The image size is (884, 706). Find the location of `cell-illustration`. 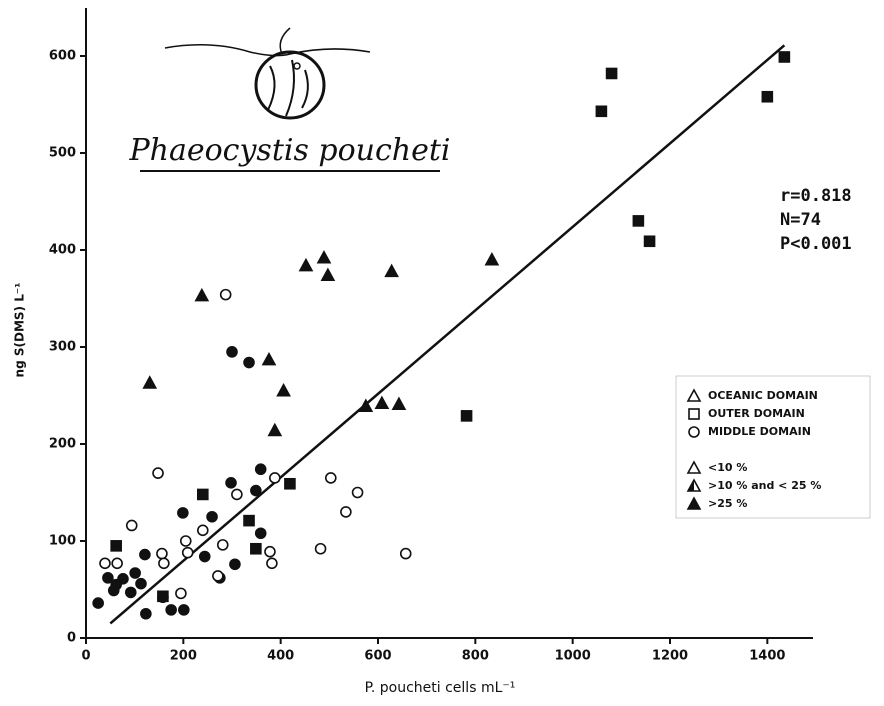

cell-illustration is located at coordinates (267, 73).